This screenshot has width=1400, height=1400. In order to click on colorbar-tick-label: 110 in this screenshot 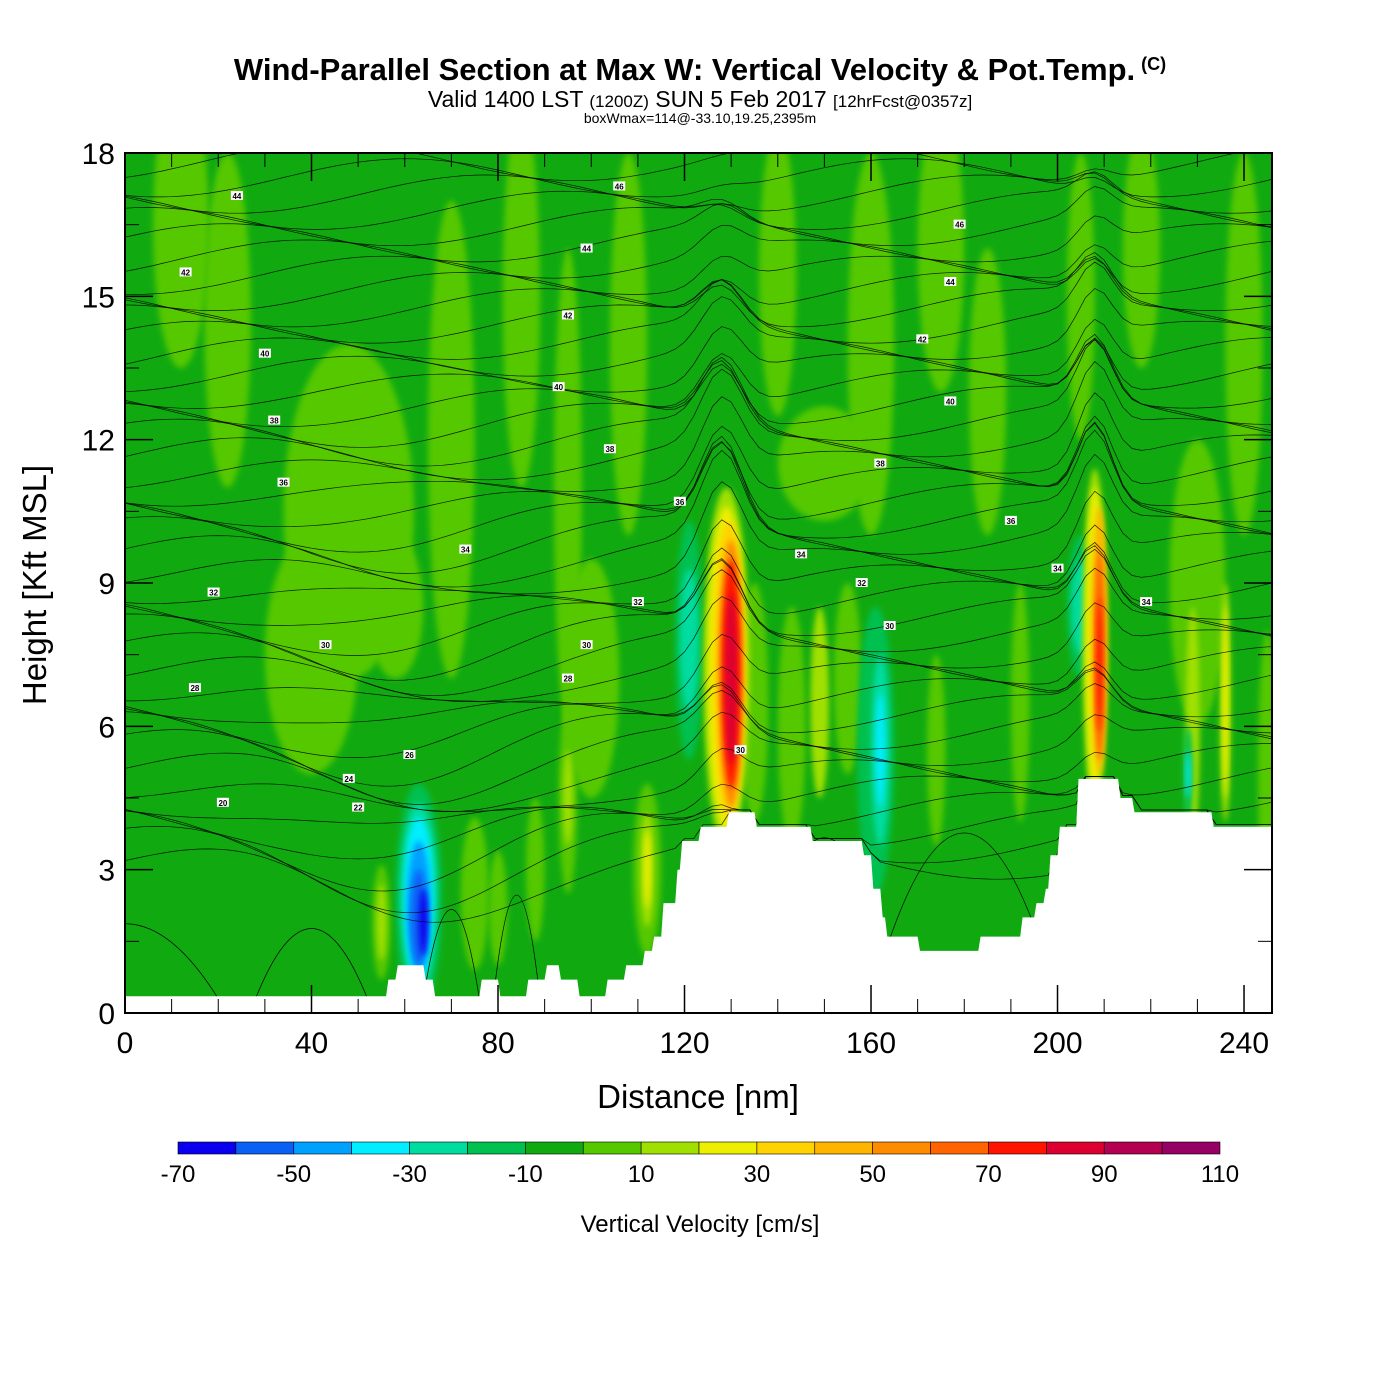, I will do `click(1220, 1174)`.